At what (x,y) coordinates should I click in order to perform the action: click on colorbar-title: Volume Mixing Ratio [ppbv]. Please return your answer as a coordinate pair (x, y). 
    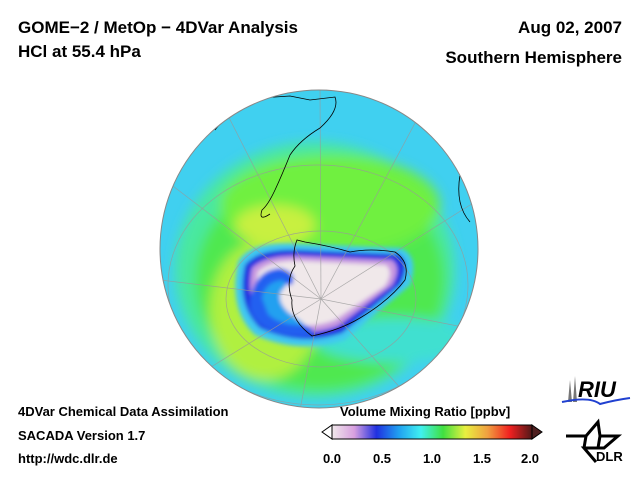
    Looking at the image, I should click on (425, 411).